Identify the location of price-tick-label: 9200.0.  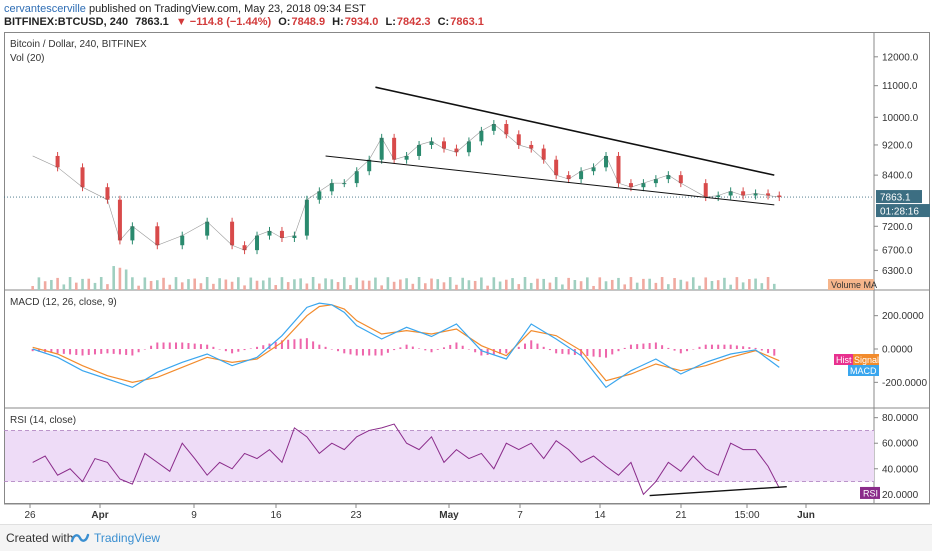
(897, 145).